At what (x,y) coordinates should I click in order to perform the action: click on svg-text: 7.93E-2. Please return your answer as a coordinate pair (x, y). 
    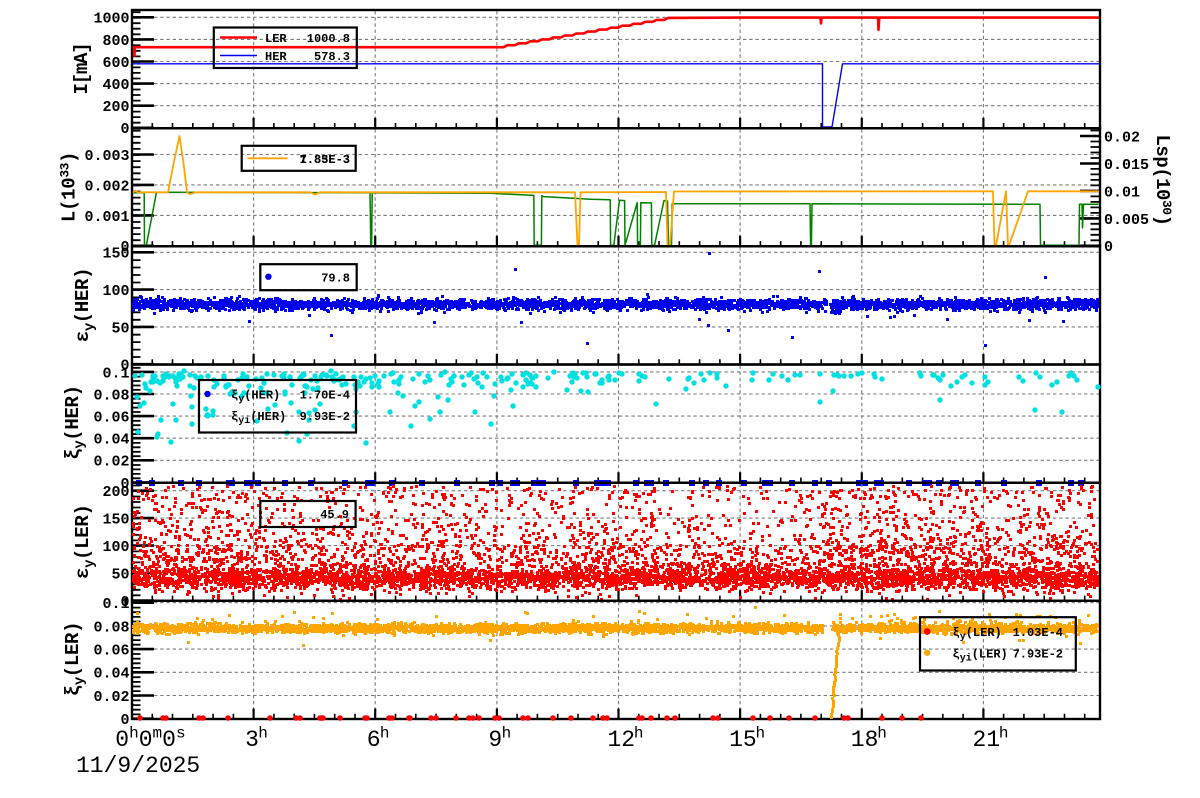
    Looking at the image, I should click on (1038, 654).